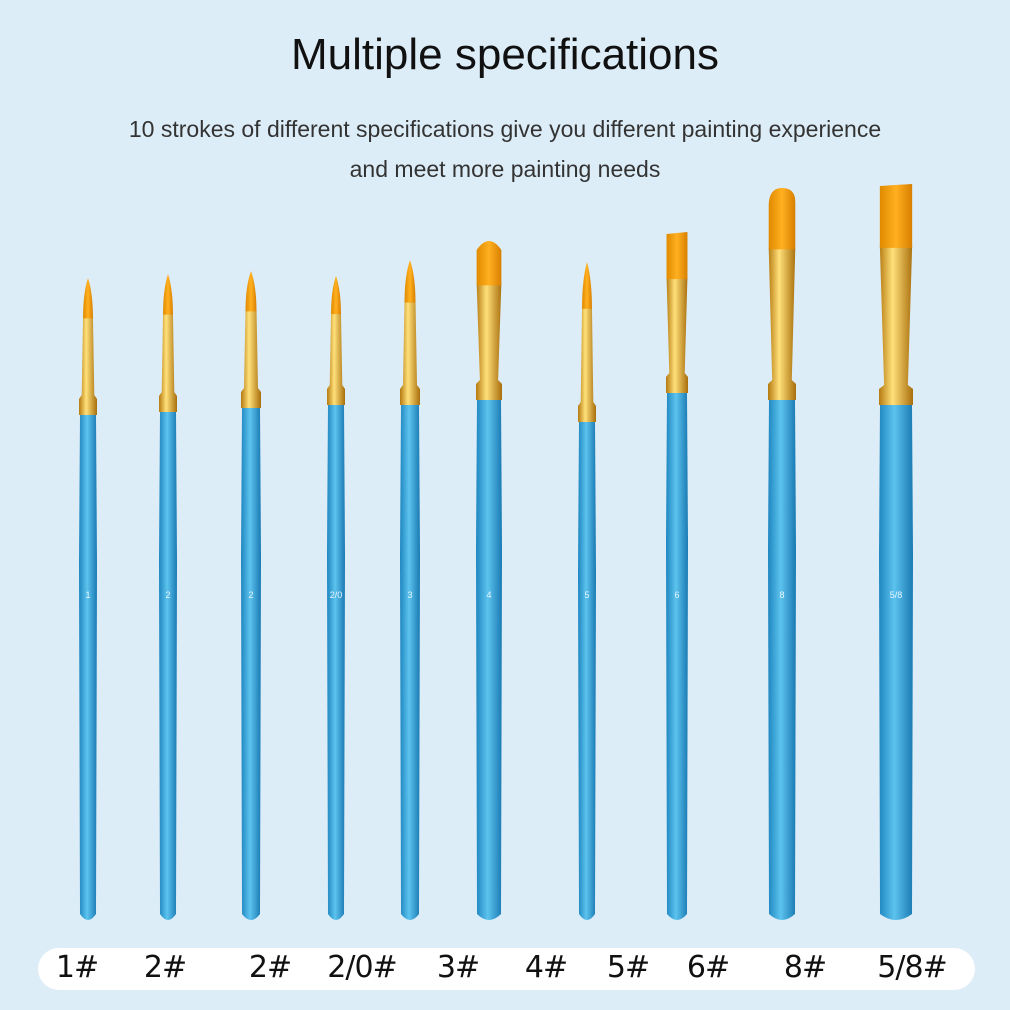 The width and height of the screenshot is (1010, 1010). I want to click on paintbrush: 5, so click(587, 591).